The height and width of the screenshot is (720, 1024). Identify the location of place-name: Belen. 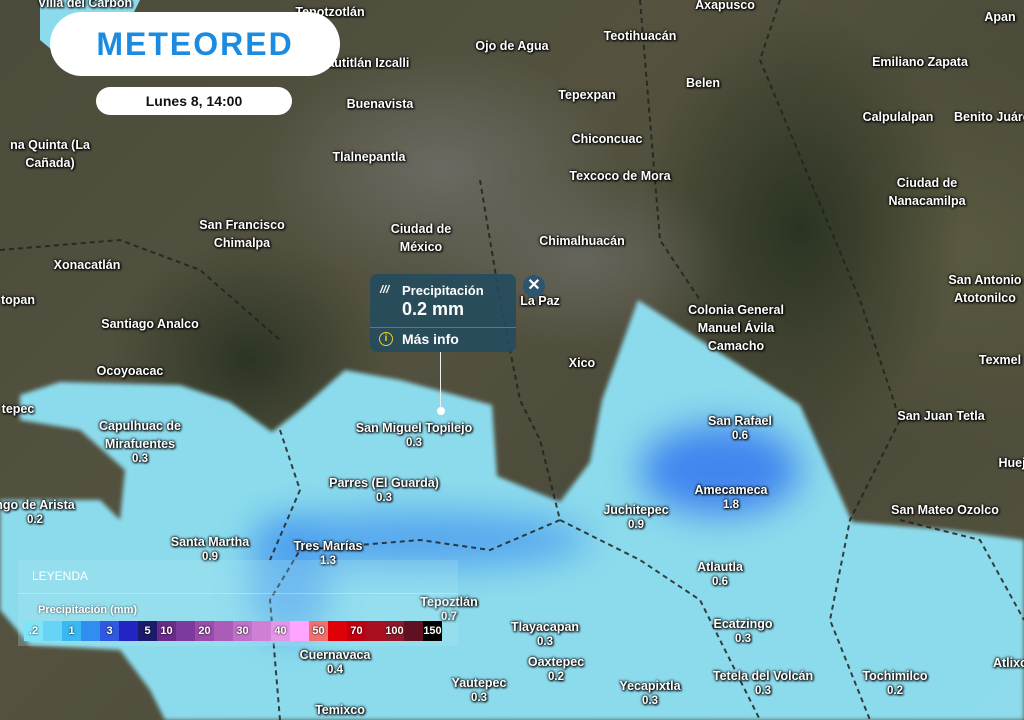
(703, 83).